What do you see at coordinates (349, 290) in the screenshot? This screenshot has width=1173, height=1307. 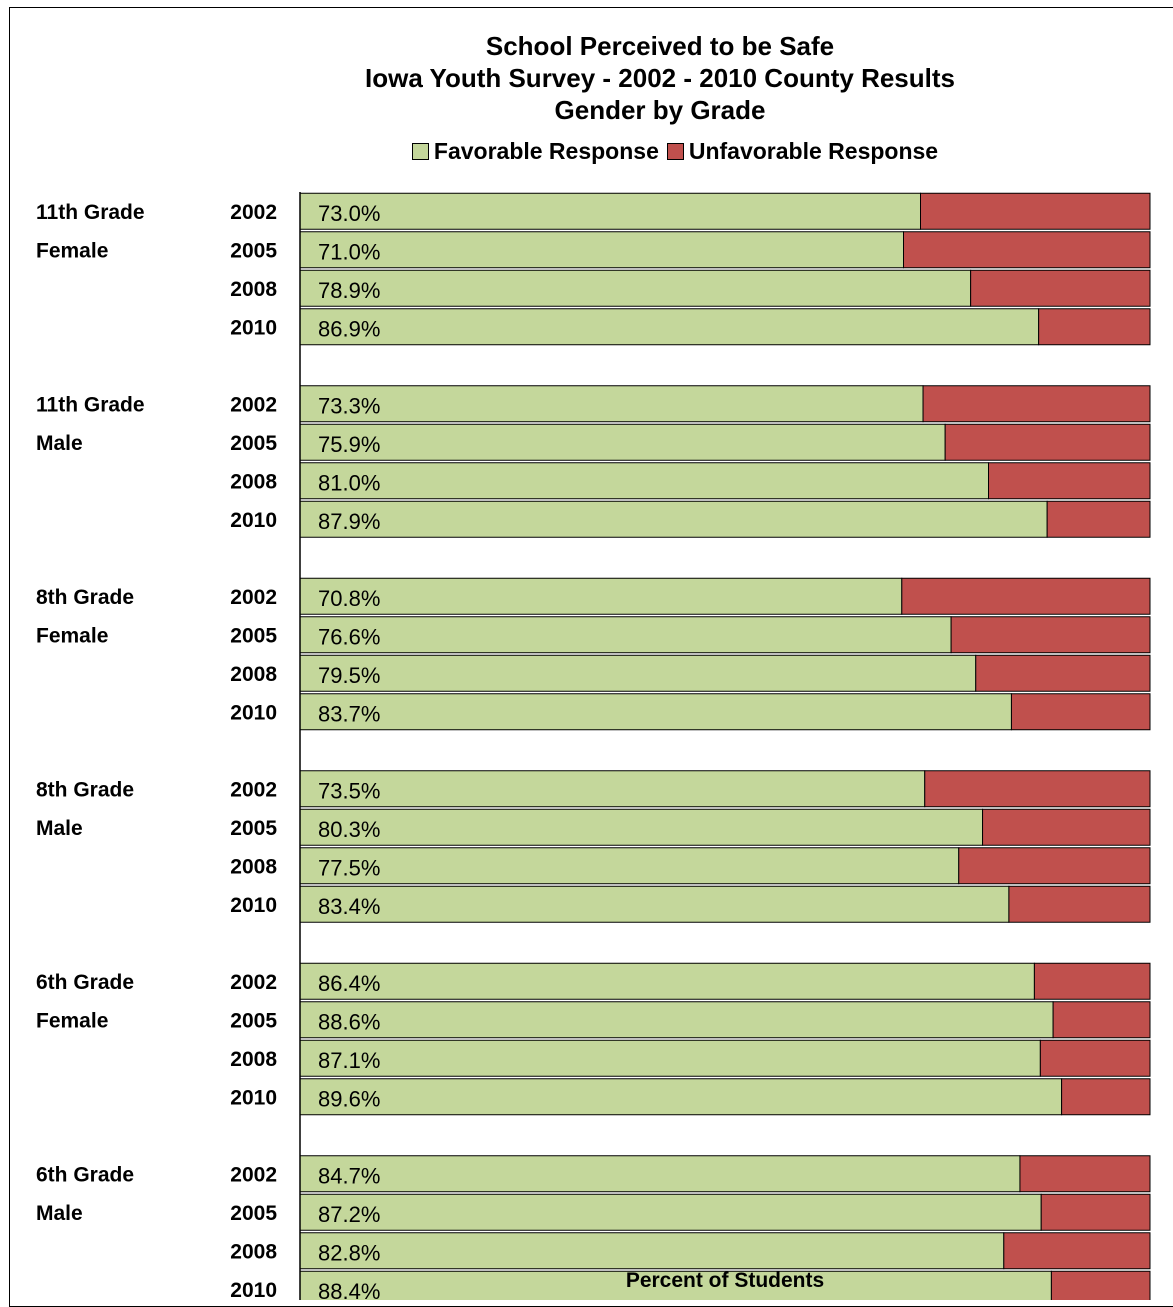 I see `data-label-favorable: 78.9%` at bounding box center [349, 290].